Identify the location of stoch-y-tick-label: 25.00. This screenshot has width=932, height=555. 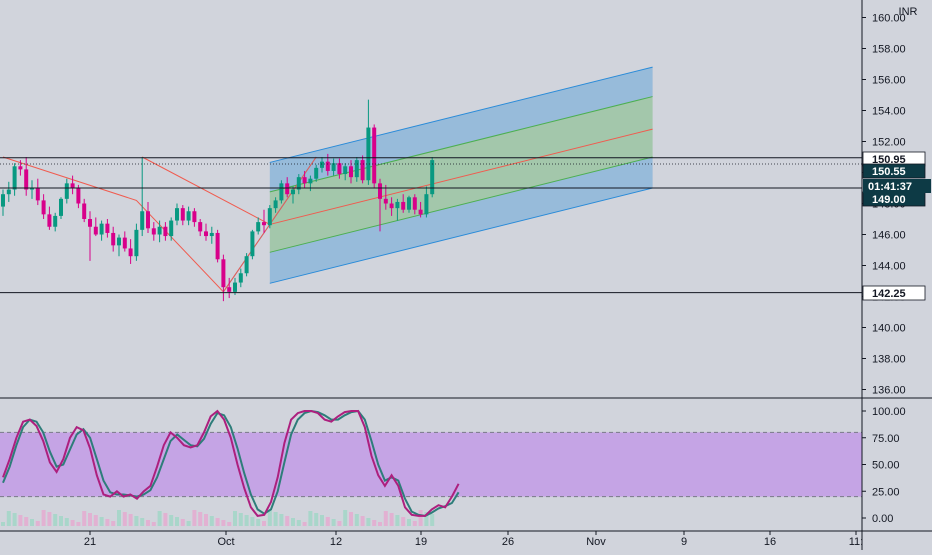
(886, 492).